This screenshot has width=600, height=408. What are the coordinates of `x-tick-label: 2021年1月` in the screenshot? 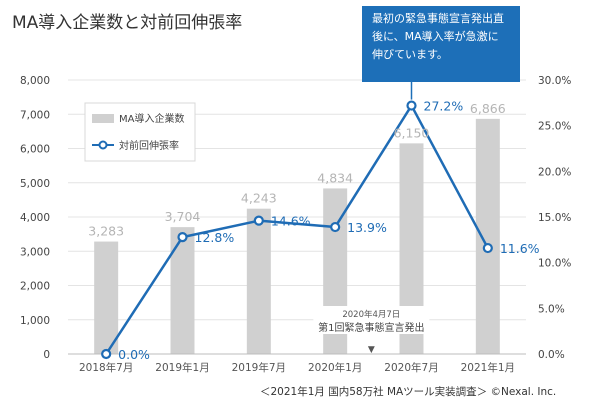 It's located at (488, 367).